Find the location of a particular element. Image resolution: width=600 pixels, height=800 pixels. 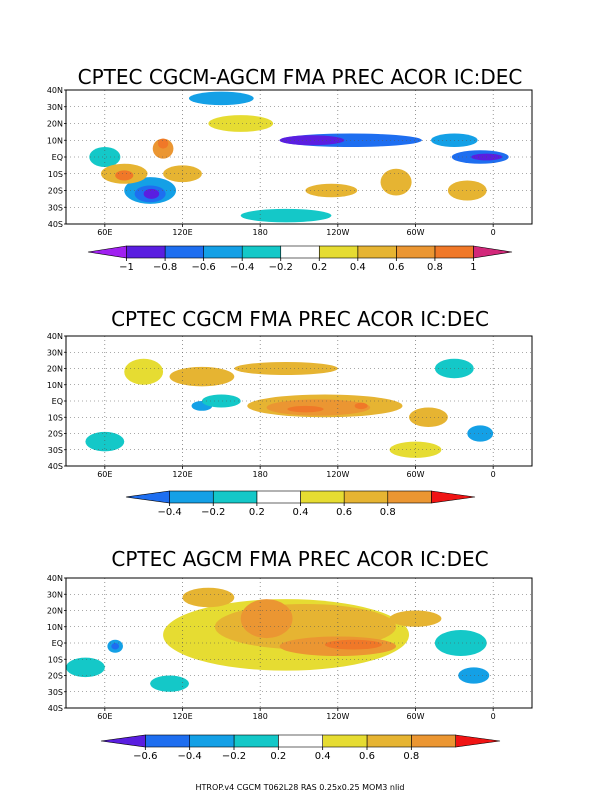

colorbar-label: −1 is located at coordinates (126, 267).